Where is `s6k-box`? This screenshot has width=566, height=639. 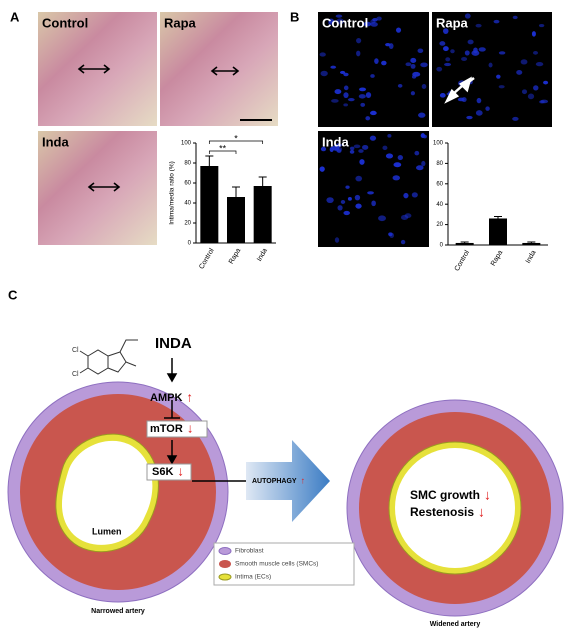
s6k-box is located at coordinates (169, 472).